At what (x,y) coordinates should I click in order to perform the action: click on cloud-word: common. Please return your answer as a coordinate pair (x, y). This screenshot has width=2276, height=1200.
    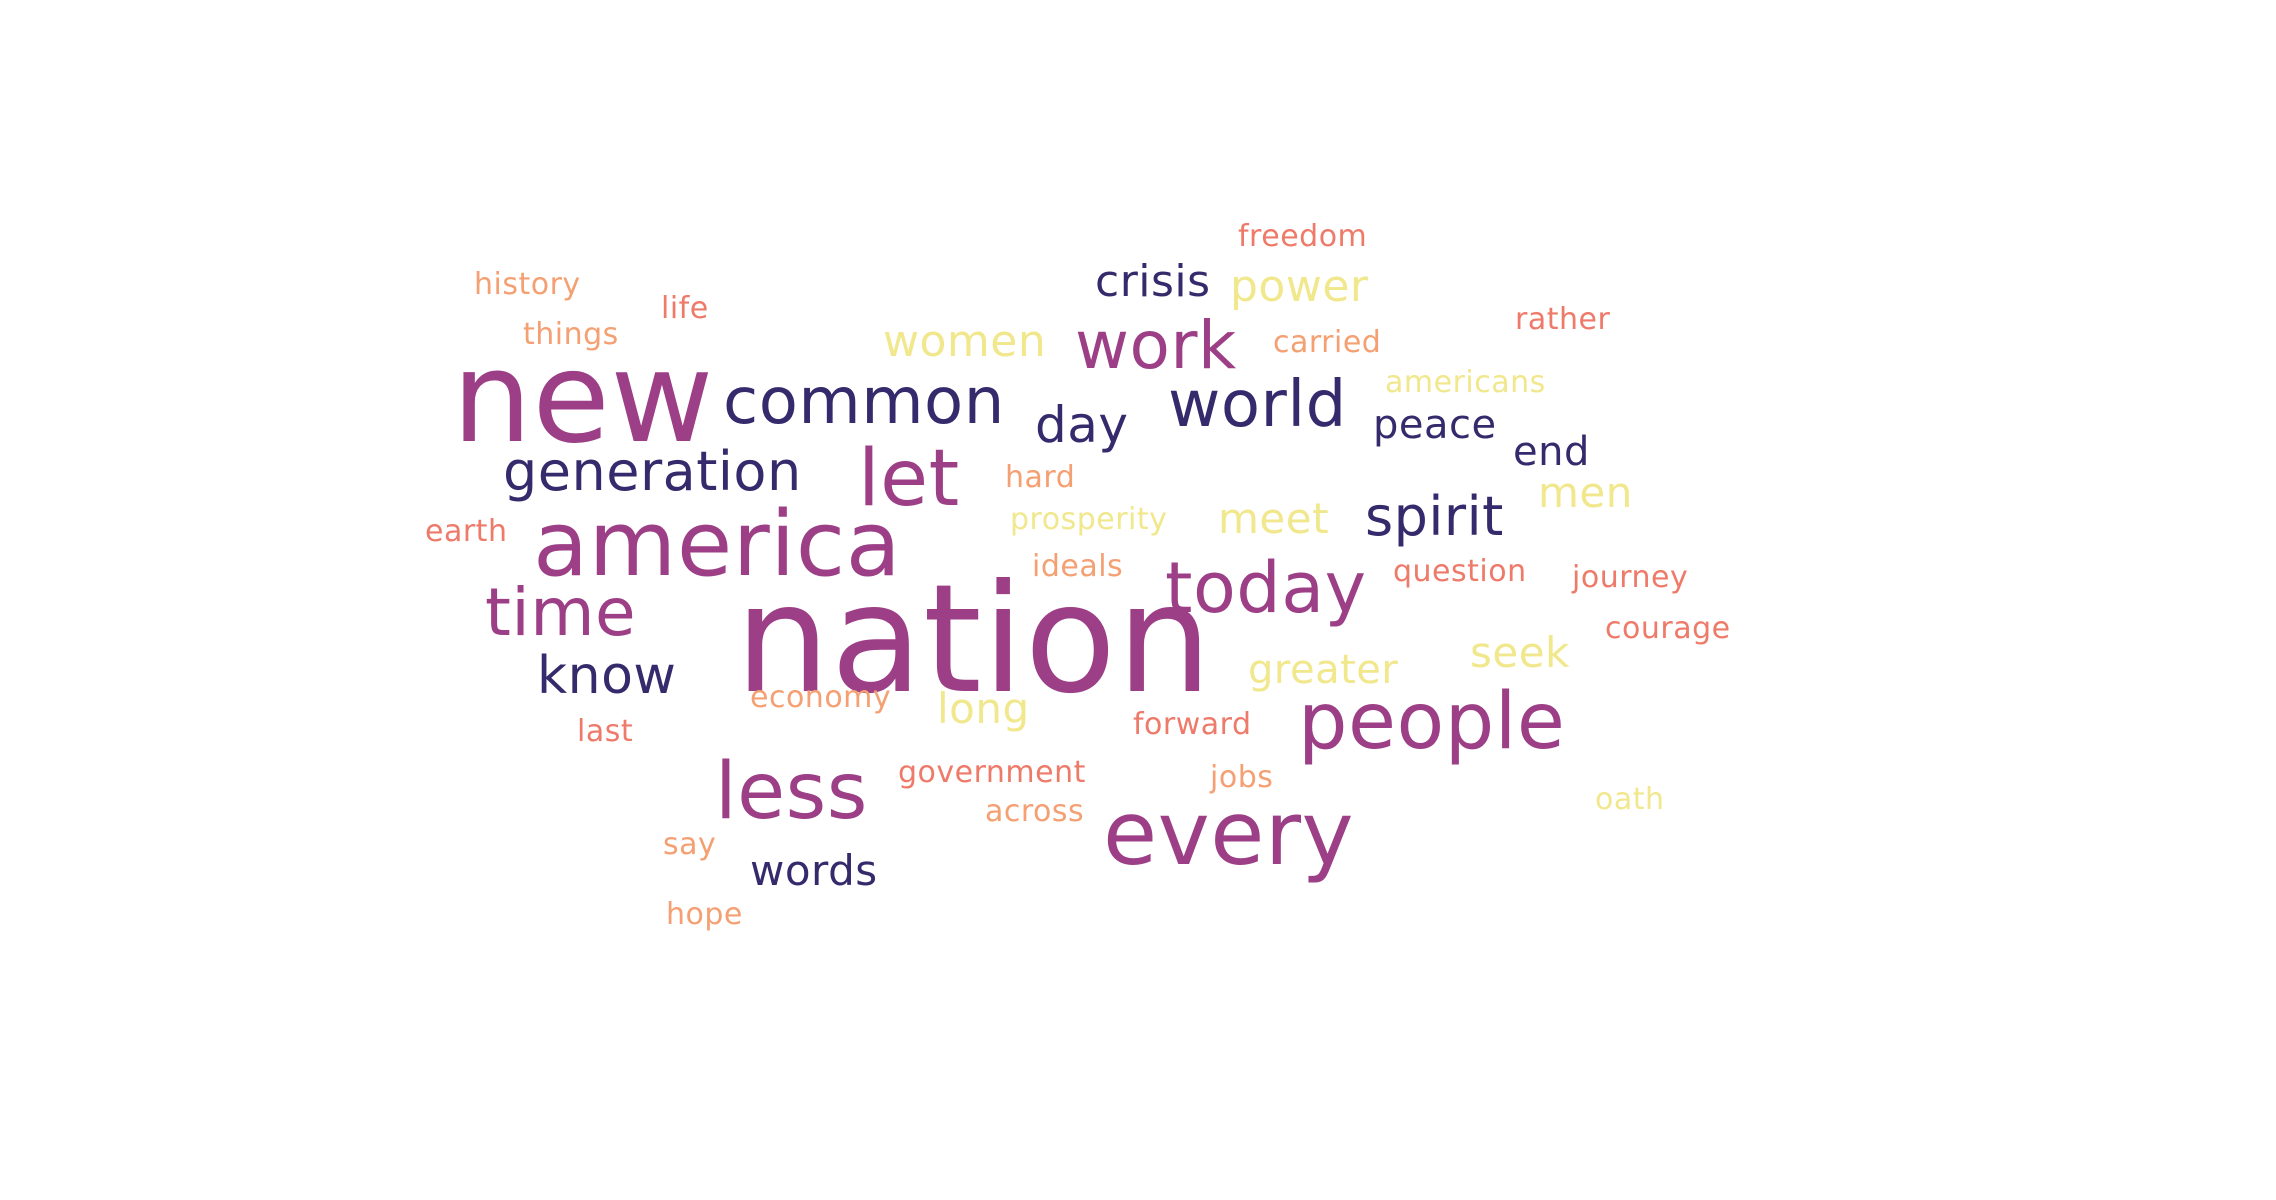
    Looking at the image, I should click on (864, 402).